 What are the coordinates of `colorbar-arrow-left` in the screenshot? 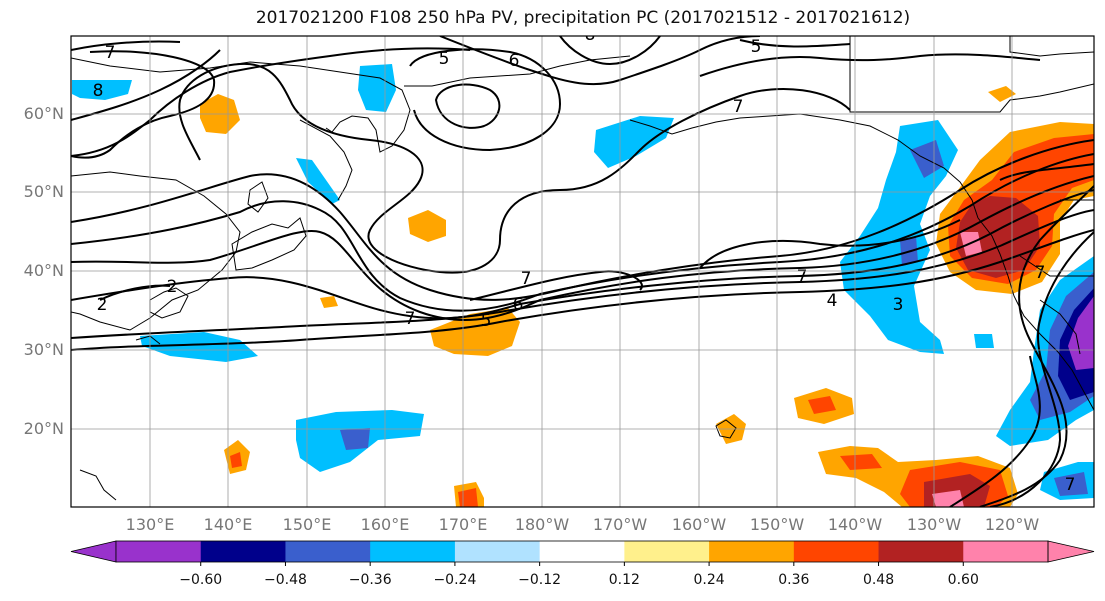 It's located at (93, 551).